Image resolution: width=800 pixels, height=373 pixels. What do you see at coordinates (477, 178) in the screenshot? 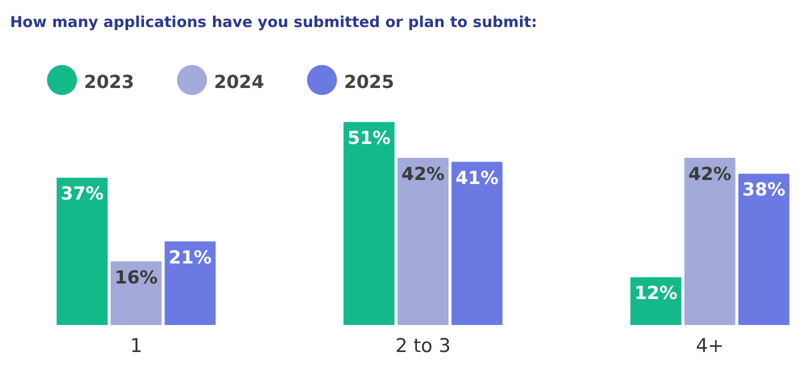
I see `data-label: 41%` at bounding box center [477, 178].